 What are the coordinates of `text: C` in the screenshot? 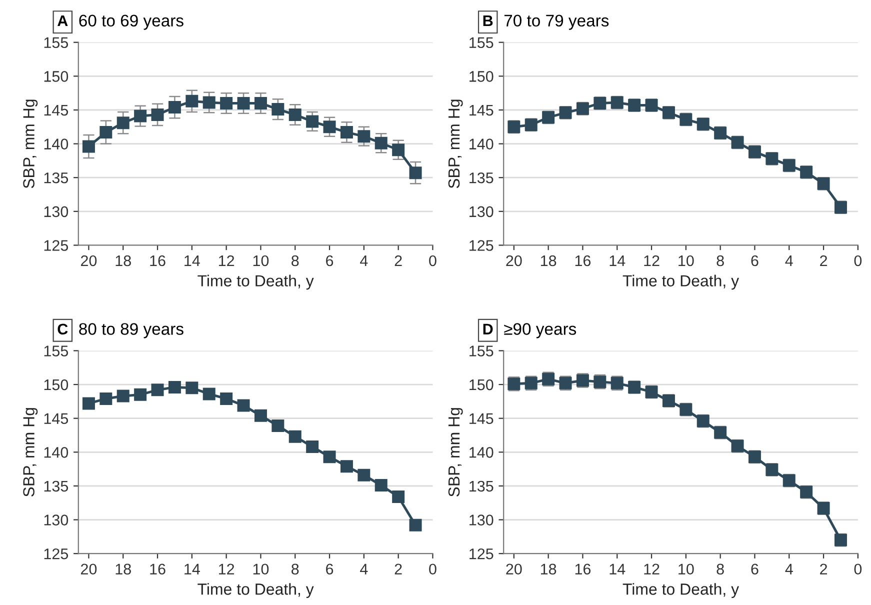 It's located at (63, 329).